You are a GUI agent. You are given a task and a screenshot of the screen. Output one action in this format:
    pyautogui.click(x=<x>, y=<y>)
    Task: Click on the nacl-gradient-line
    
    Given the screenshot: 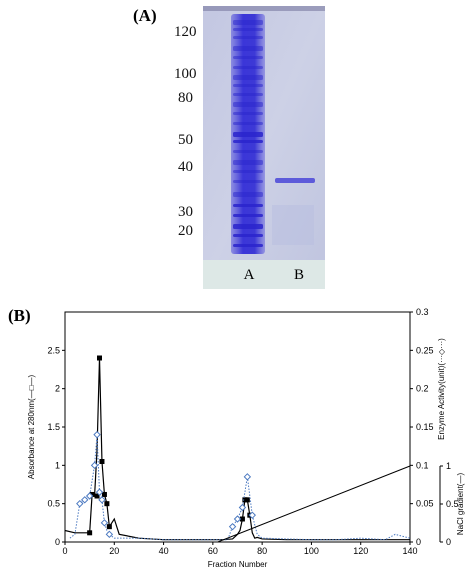 What is the action you would take?
    pyautogui.click(x=238, y=504)
    